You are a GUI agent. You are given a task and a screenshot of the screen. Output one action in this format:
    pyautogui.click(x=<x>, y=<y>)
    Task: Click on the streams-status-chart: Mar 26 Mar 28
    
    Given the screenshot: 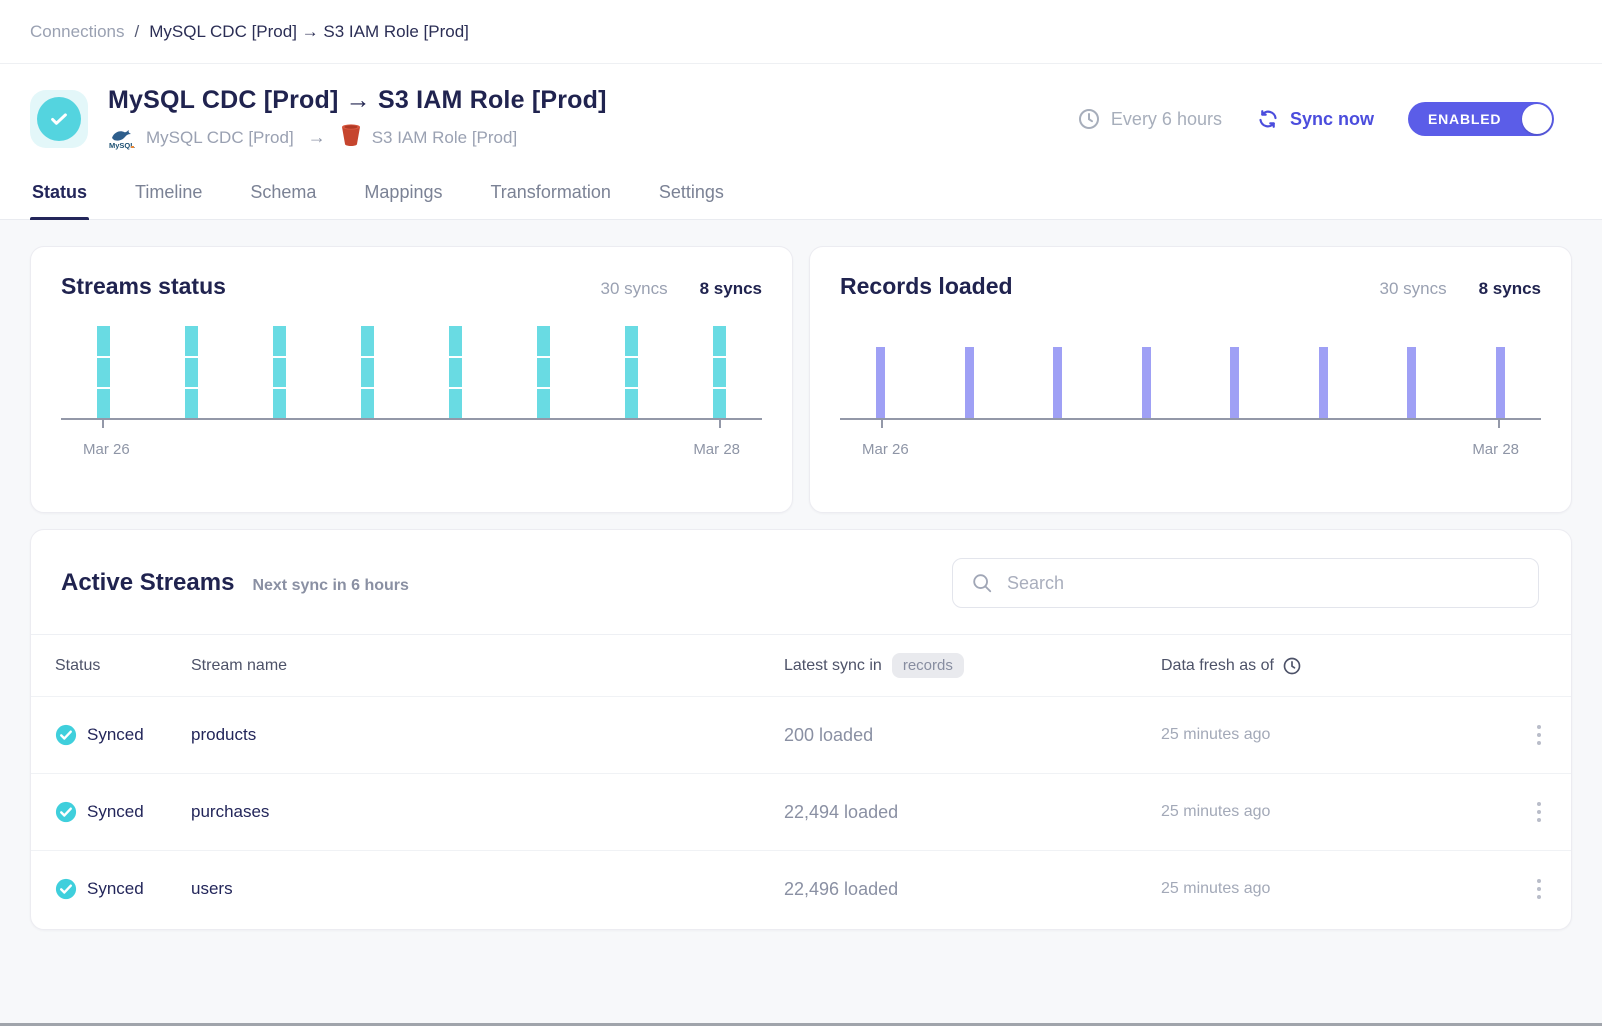 What is the action you would take?
    pyautogui.click(x=411, y=392)
    